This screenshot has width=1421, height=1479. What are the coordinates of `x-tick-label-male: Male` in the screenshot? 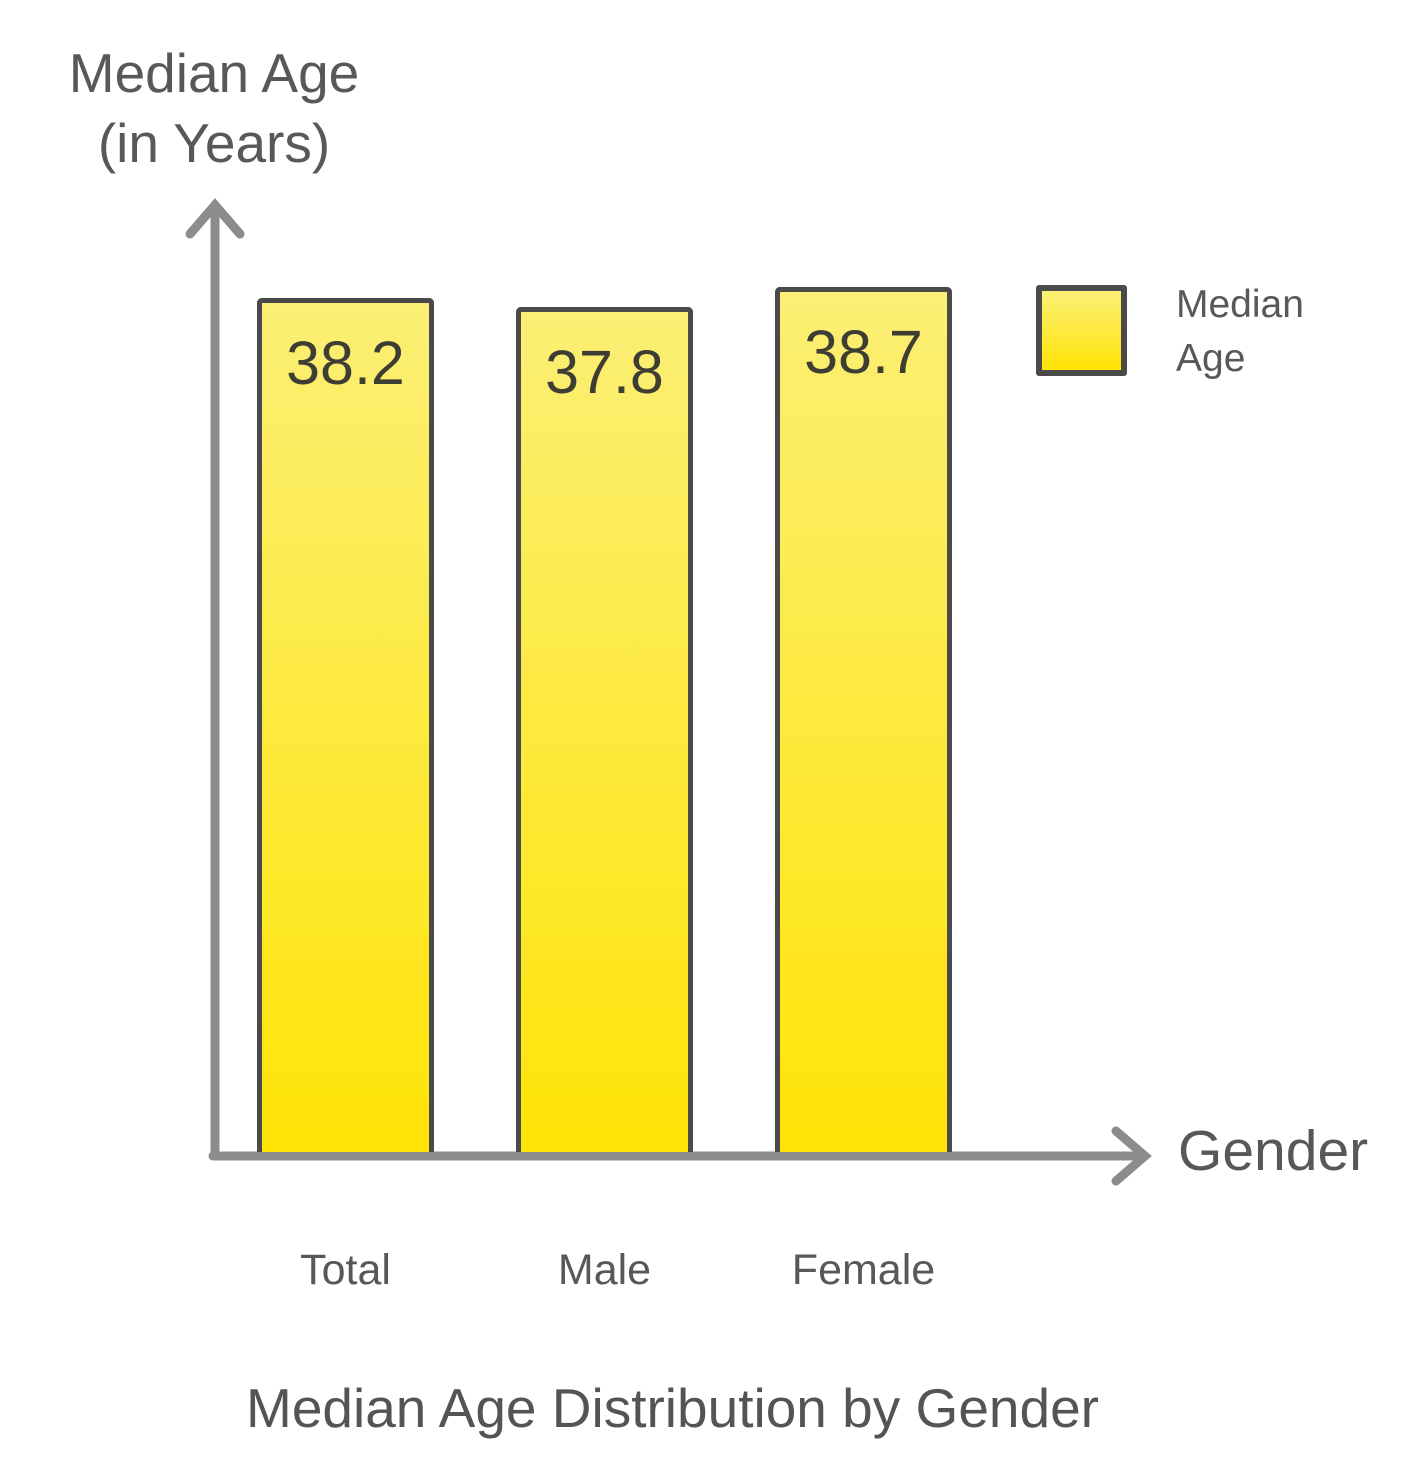 It's located at (604, 1270).